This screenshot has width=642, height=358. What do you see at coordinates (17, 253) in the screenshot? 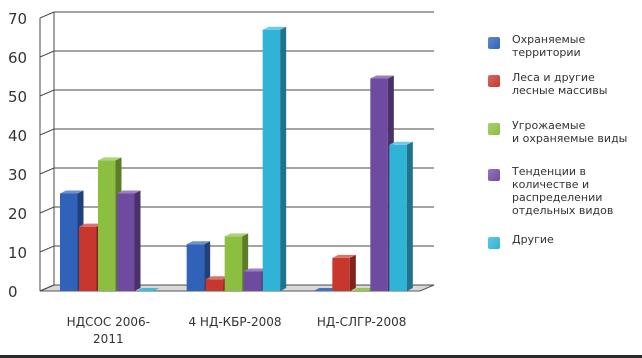
I see `y-tick-label: 10` at bounding box center [17, 253].